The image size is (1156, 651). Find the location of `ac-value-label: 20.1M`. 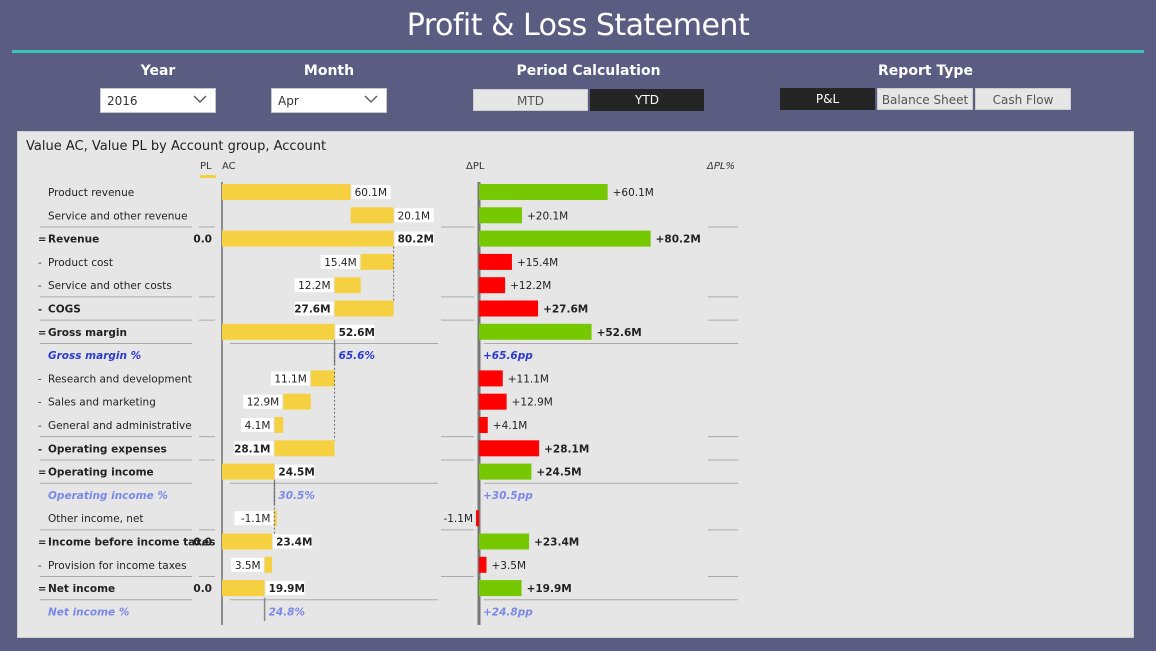

ac-value-label: 20.1M is located at coordinates (414, 216).